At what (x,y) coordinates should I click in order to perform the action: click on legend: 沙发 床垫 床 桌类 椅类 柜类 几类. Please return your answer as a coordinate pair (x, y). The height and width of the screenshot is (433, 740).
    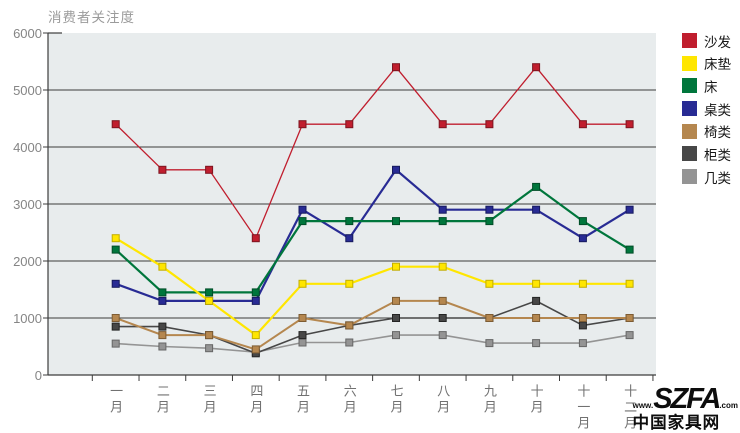
    Looking at the image, I should click on (706, 112).